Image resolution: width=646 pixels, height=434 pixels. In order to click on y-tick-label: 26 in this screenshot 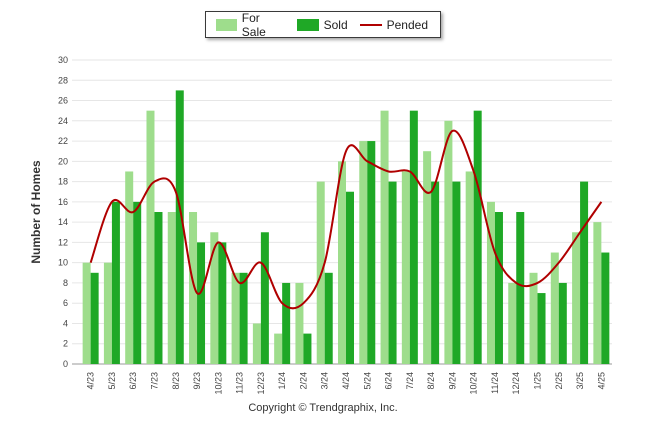, I will do `click(63, 101)`.